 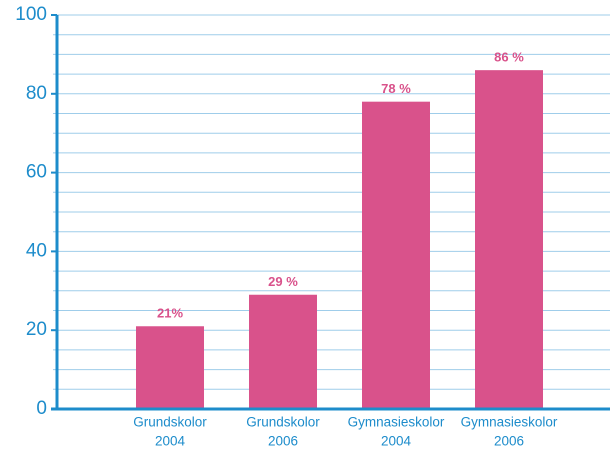 I want to click on value-label: 86 %, so click(x=509, y=57).